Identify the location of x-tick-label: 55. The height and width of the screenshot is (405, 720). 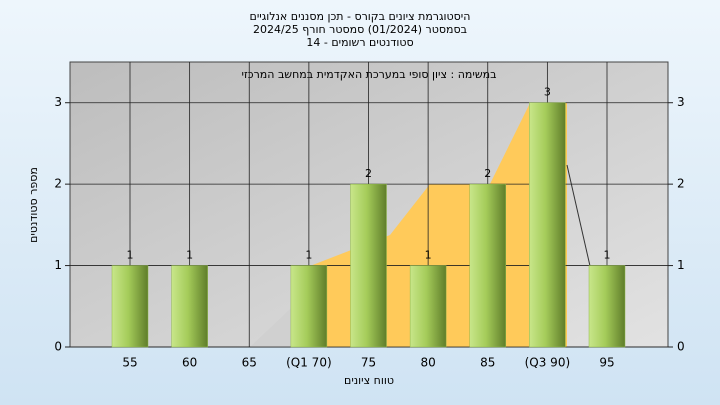
(129, 363).